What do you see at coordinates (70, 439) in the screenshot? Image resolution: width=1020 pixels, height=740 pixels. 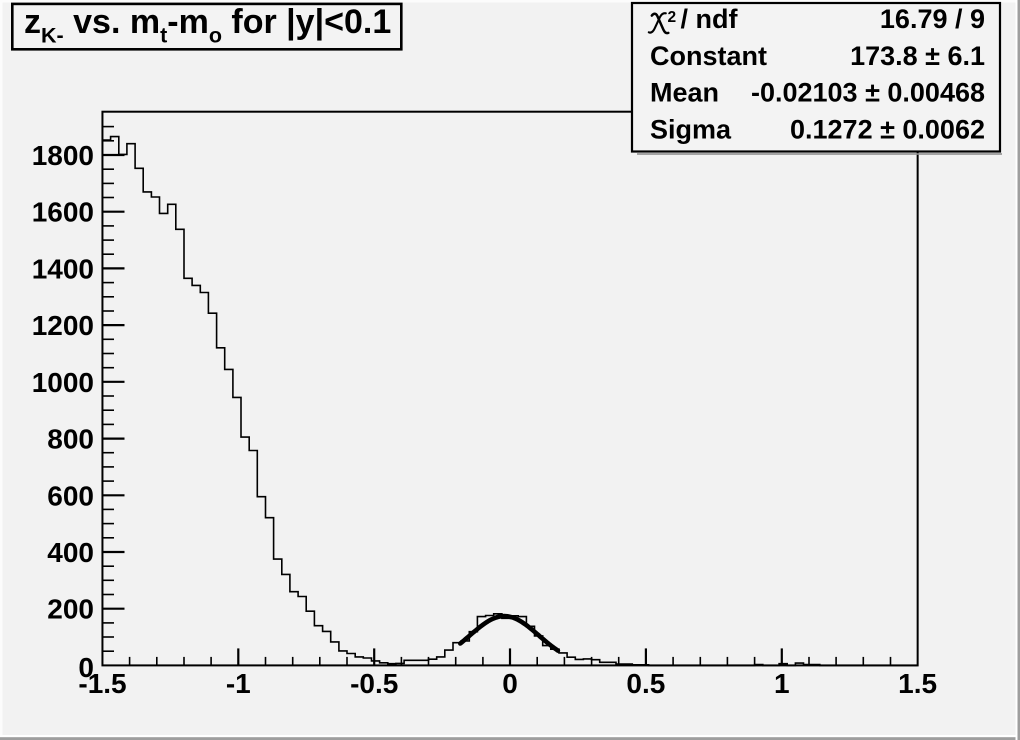 I see `svg-text: 800` at bounding box center [70, 439].